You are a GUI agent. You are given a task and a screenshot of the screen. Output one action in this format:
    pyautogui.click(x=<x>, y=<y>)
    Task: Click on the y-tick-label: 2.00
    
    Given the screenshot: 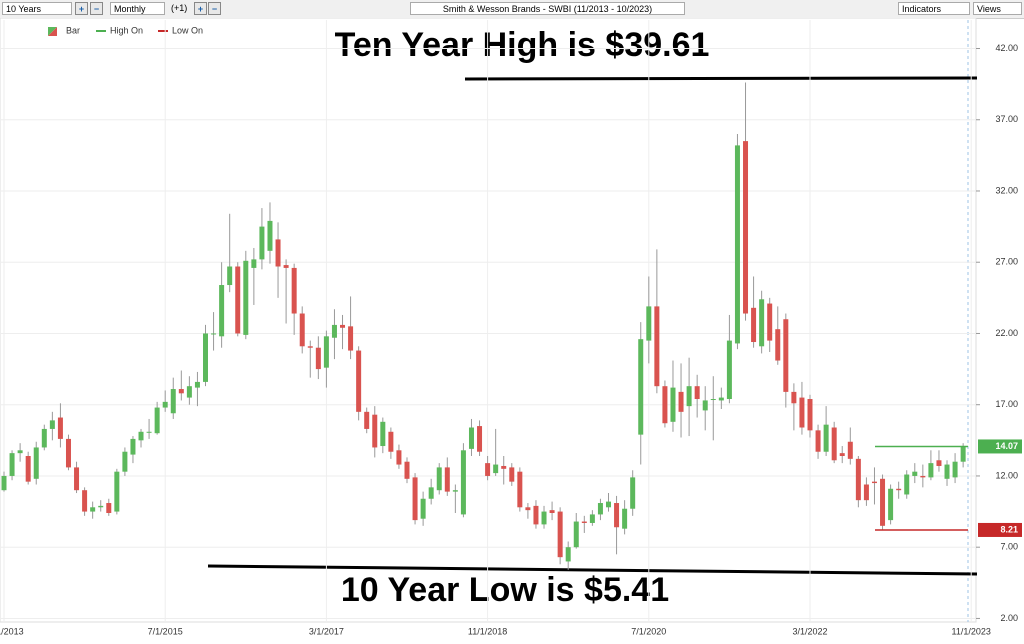 What is the action you would take?
    pyautogui.click(x=1009, y=618)
    